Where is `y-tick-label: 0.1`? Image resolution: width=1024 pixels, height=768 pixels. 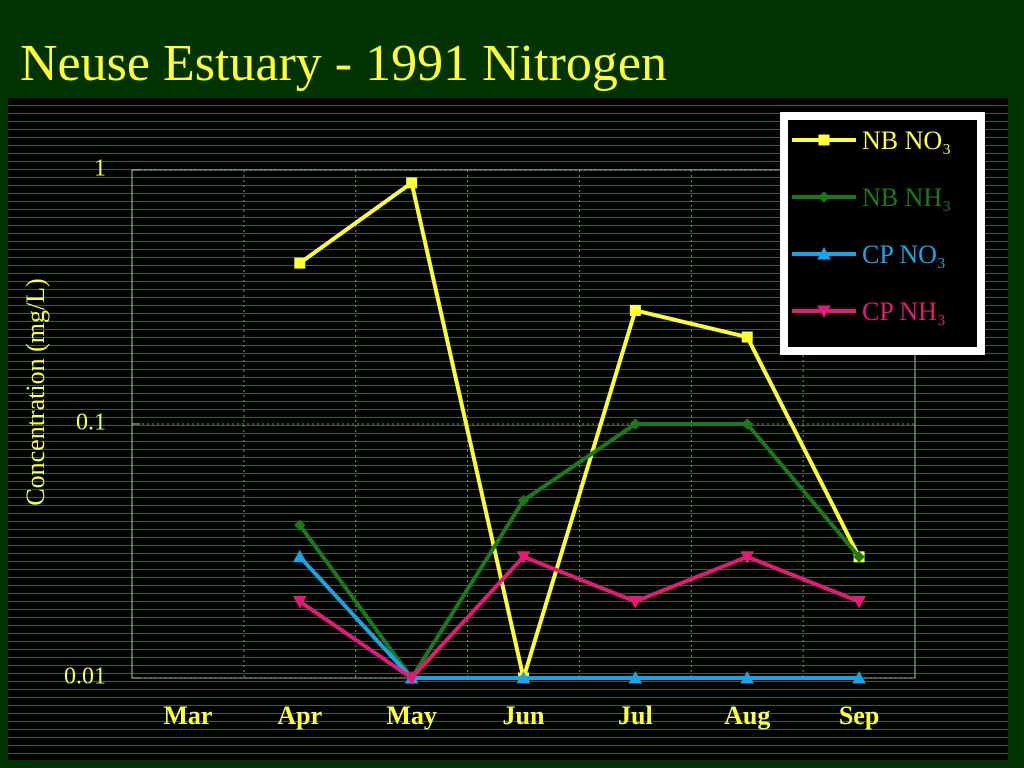 y-tick-label: 0.1 is located at coordinates (91, 423).